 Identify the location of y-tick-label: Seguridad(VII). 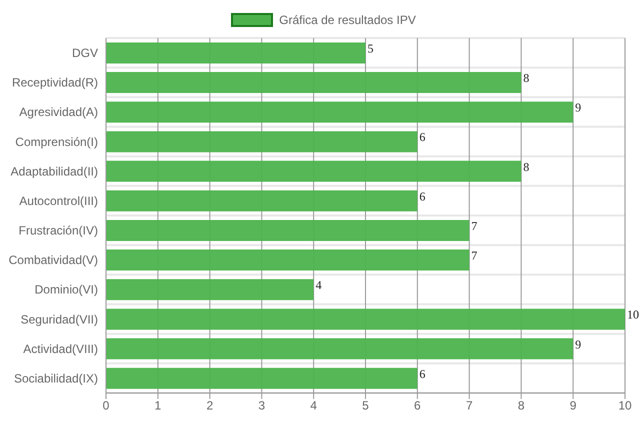
(59, 319).